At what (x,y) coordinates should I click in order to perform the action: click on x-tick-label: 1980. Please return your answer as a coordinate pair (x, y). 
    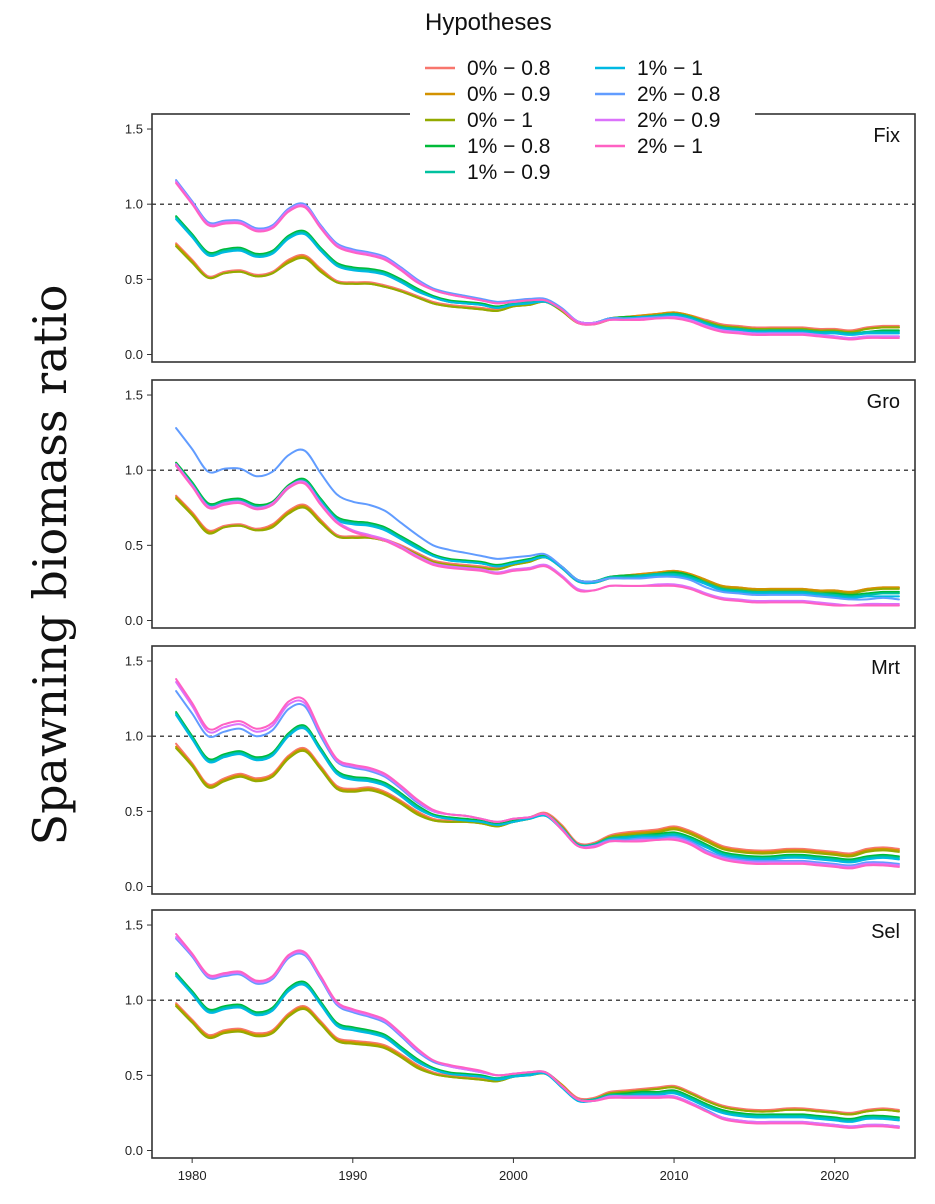
    Looking at the image, I should click on (192, 1175).